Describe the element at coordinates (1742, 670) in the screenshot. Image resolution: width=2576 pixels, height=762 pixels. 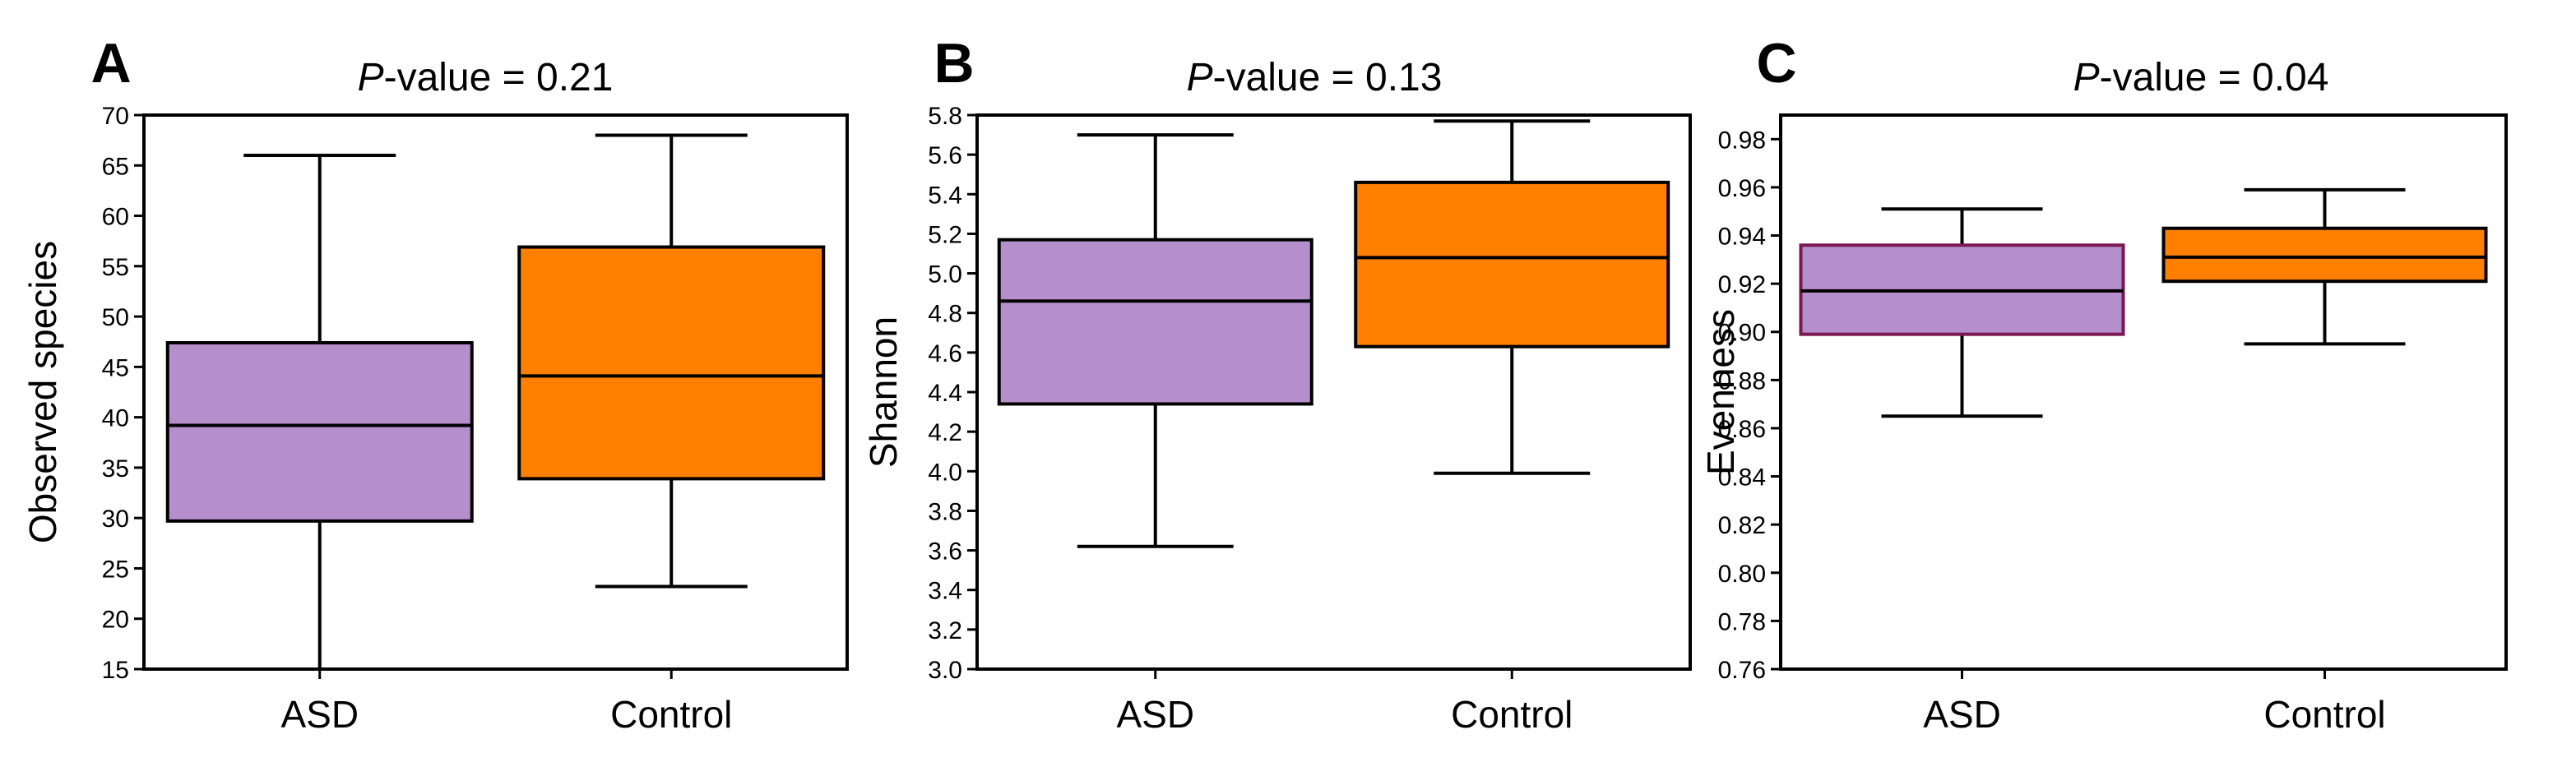
I see `y-tick-label: 0.76` at that location.